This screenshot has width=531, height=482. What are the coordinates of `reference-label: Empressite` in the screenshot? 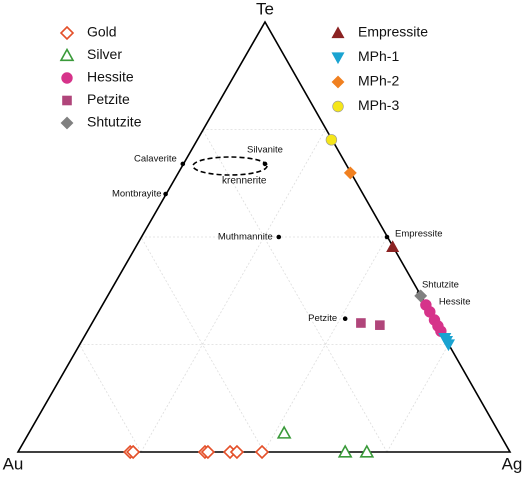 It's located at (419, 234).